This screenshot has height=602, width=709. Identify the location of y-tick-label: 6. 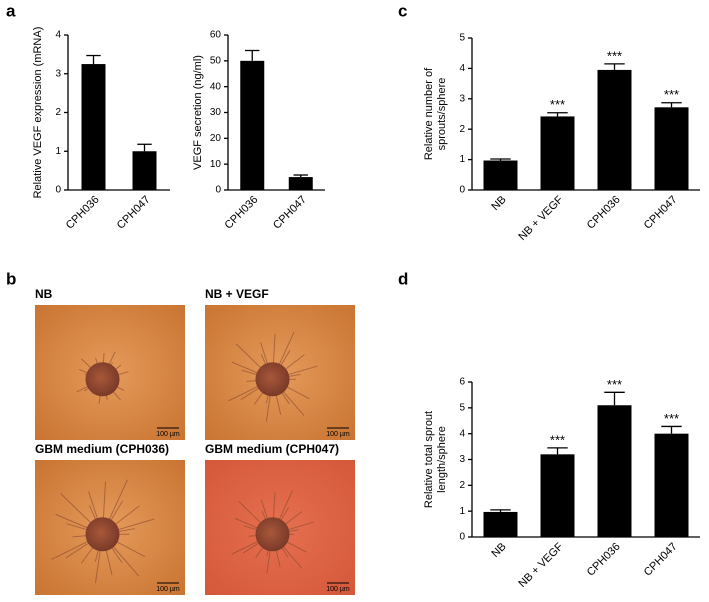
(462, 382).